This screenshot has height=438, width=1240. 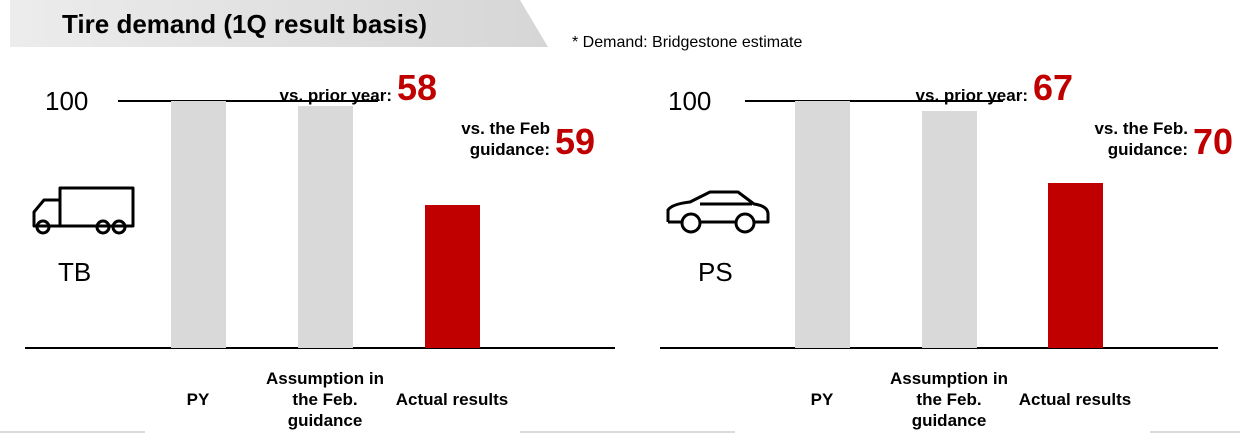 I want to click on annotation-value: 70, so click(x=1213, y=141).